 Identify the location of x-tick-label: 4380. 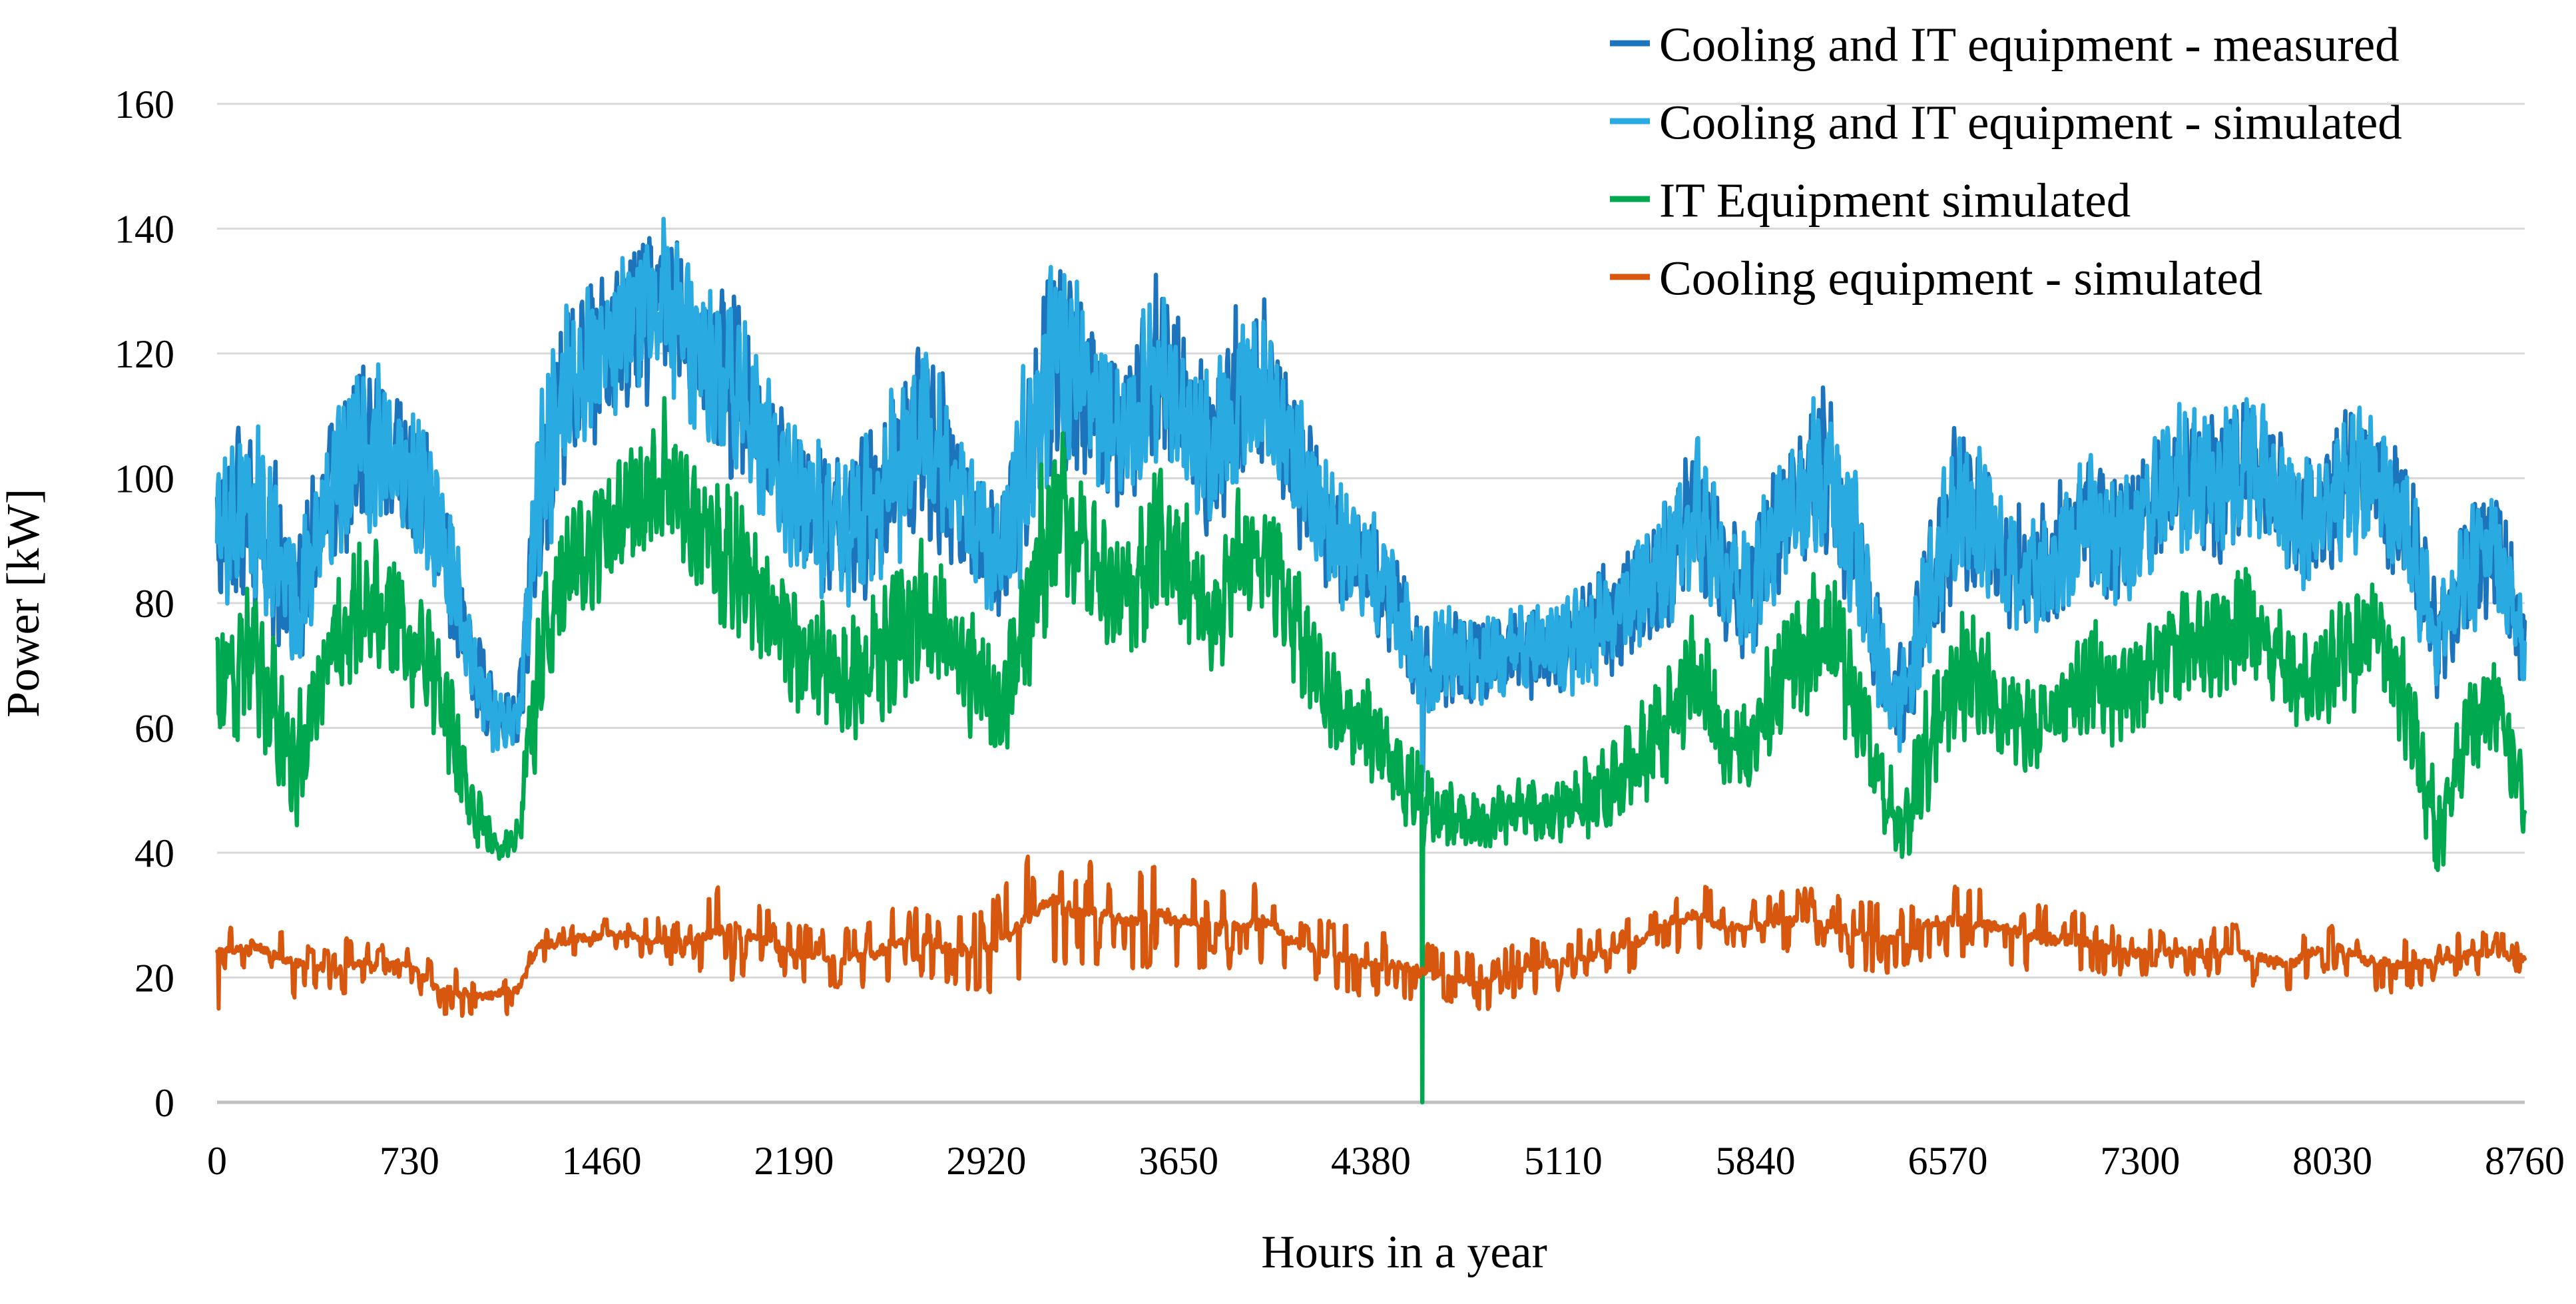
(1371, 1161).